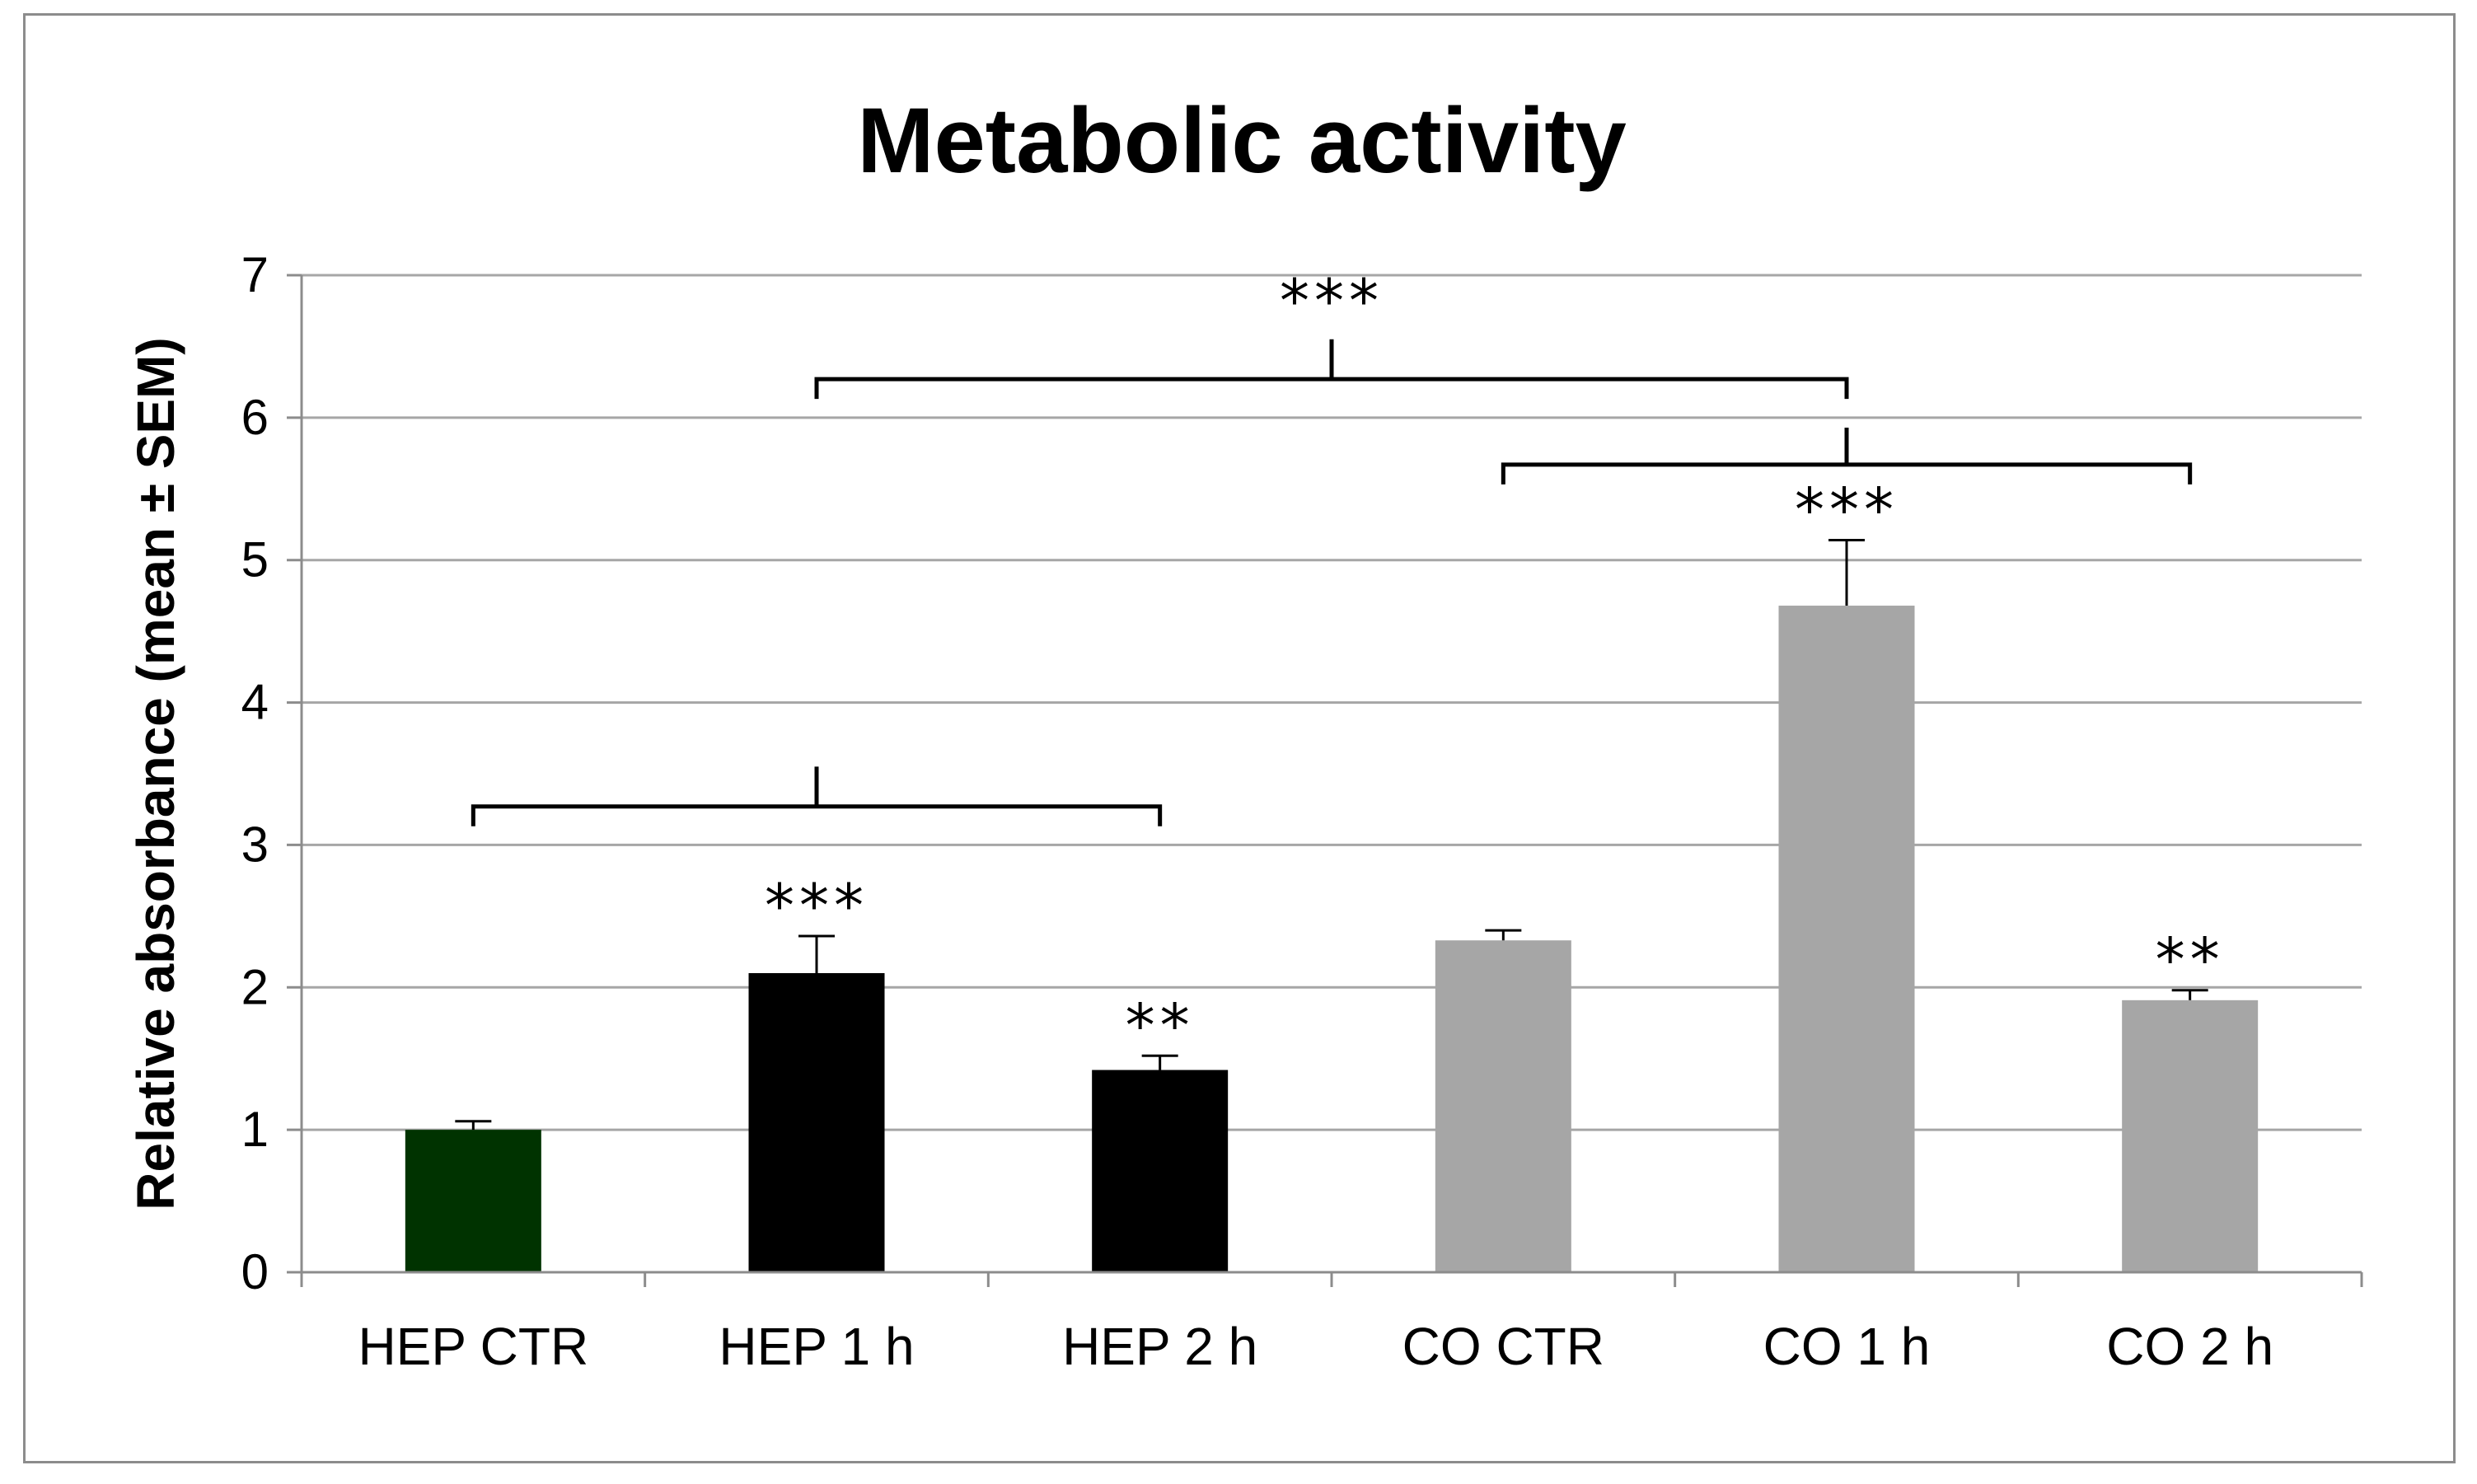  What do you see at coordinates (255, 845) in the screenshot?
I see `y-tick-label: 3` at bounding box center [255, 845].